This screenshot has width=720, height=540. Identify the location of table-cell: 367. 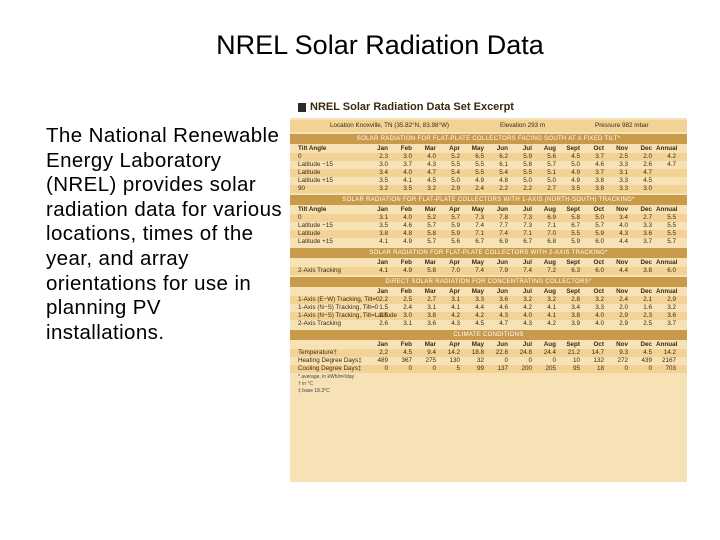
(406, 360).